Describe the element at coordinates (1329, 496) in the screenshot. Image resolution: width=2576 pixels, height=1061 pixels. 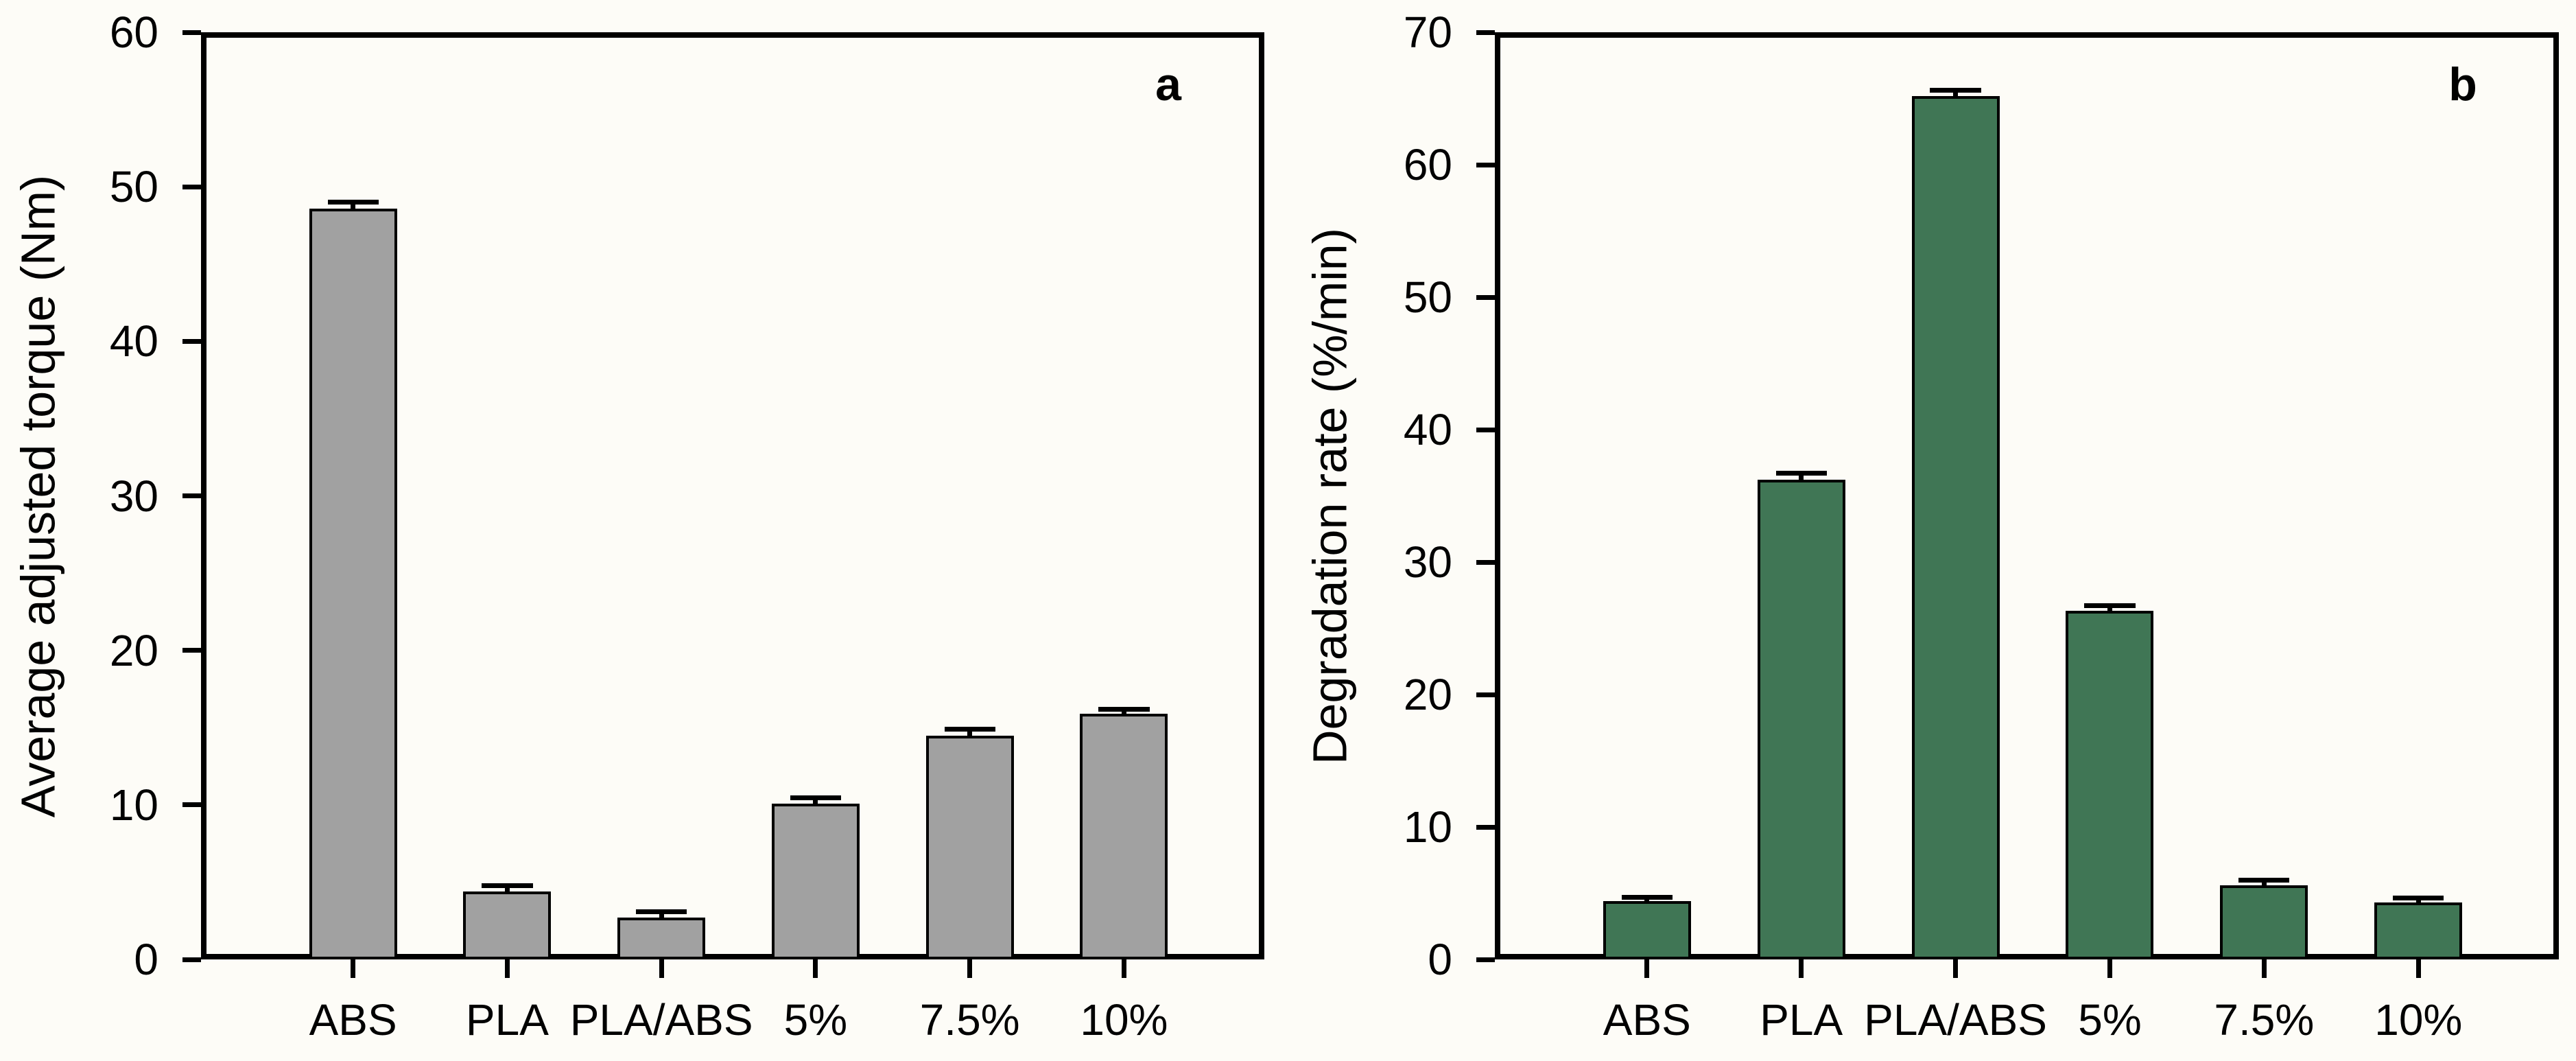
I see `y-axis-label: Degradation rate (%/min)` at that location.